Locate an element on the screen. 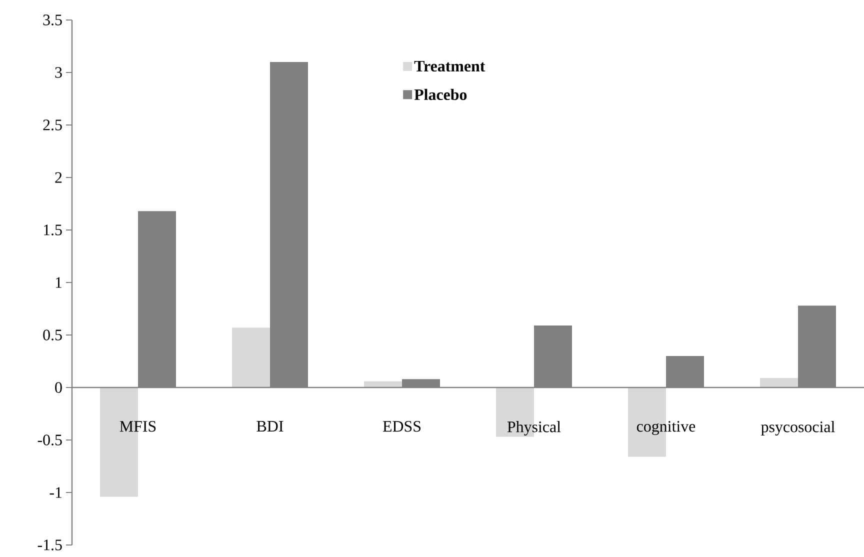  x-tick-label: MFIS is located at coordinates (138, 426).